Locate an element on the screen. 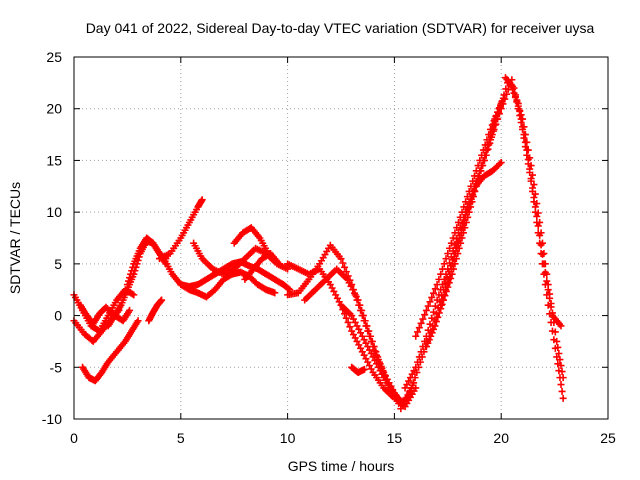 The height and width of the screenshot is (480, 640). y-tick-label: -10 is located at coordinates (52, 419).